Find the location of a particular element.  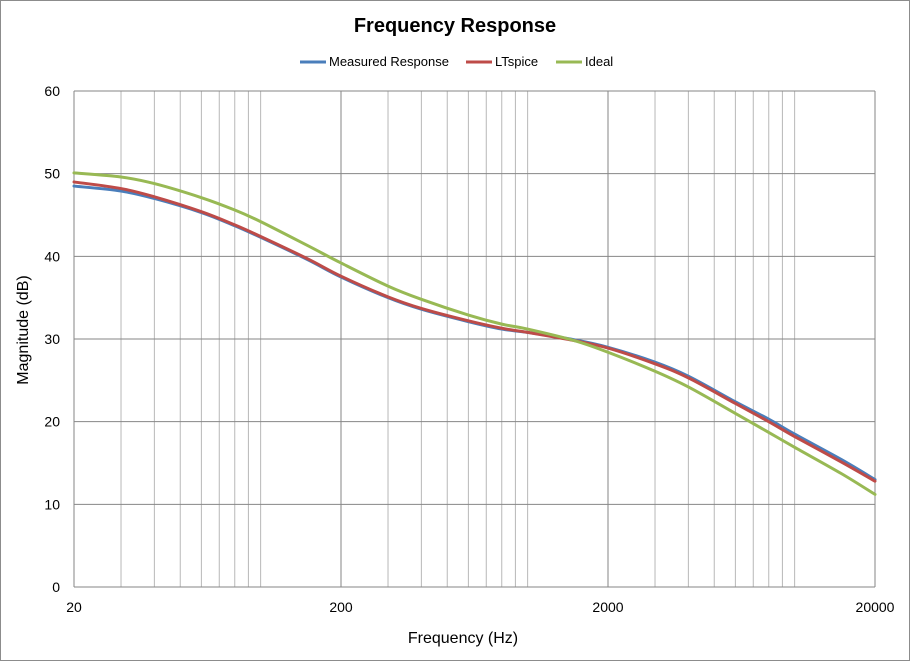

x-tick-label: 20 is located at coordinates (74, 607).